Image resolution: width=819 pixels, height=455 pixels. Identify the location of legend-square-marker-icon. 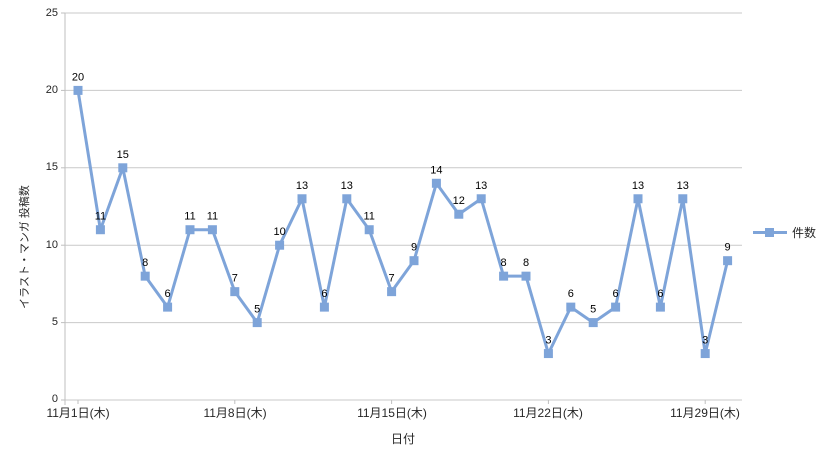
(769, 232).